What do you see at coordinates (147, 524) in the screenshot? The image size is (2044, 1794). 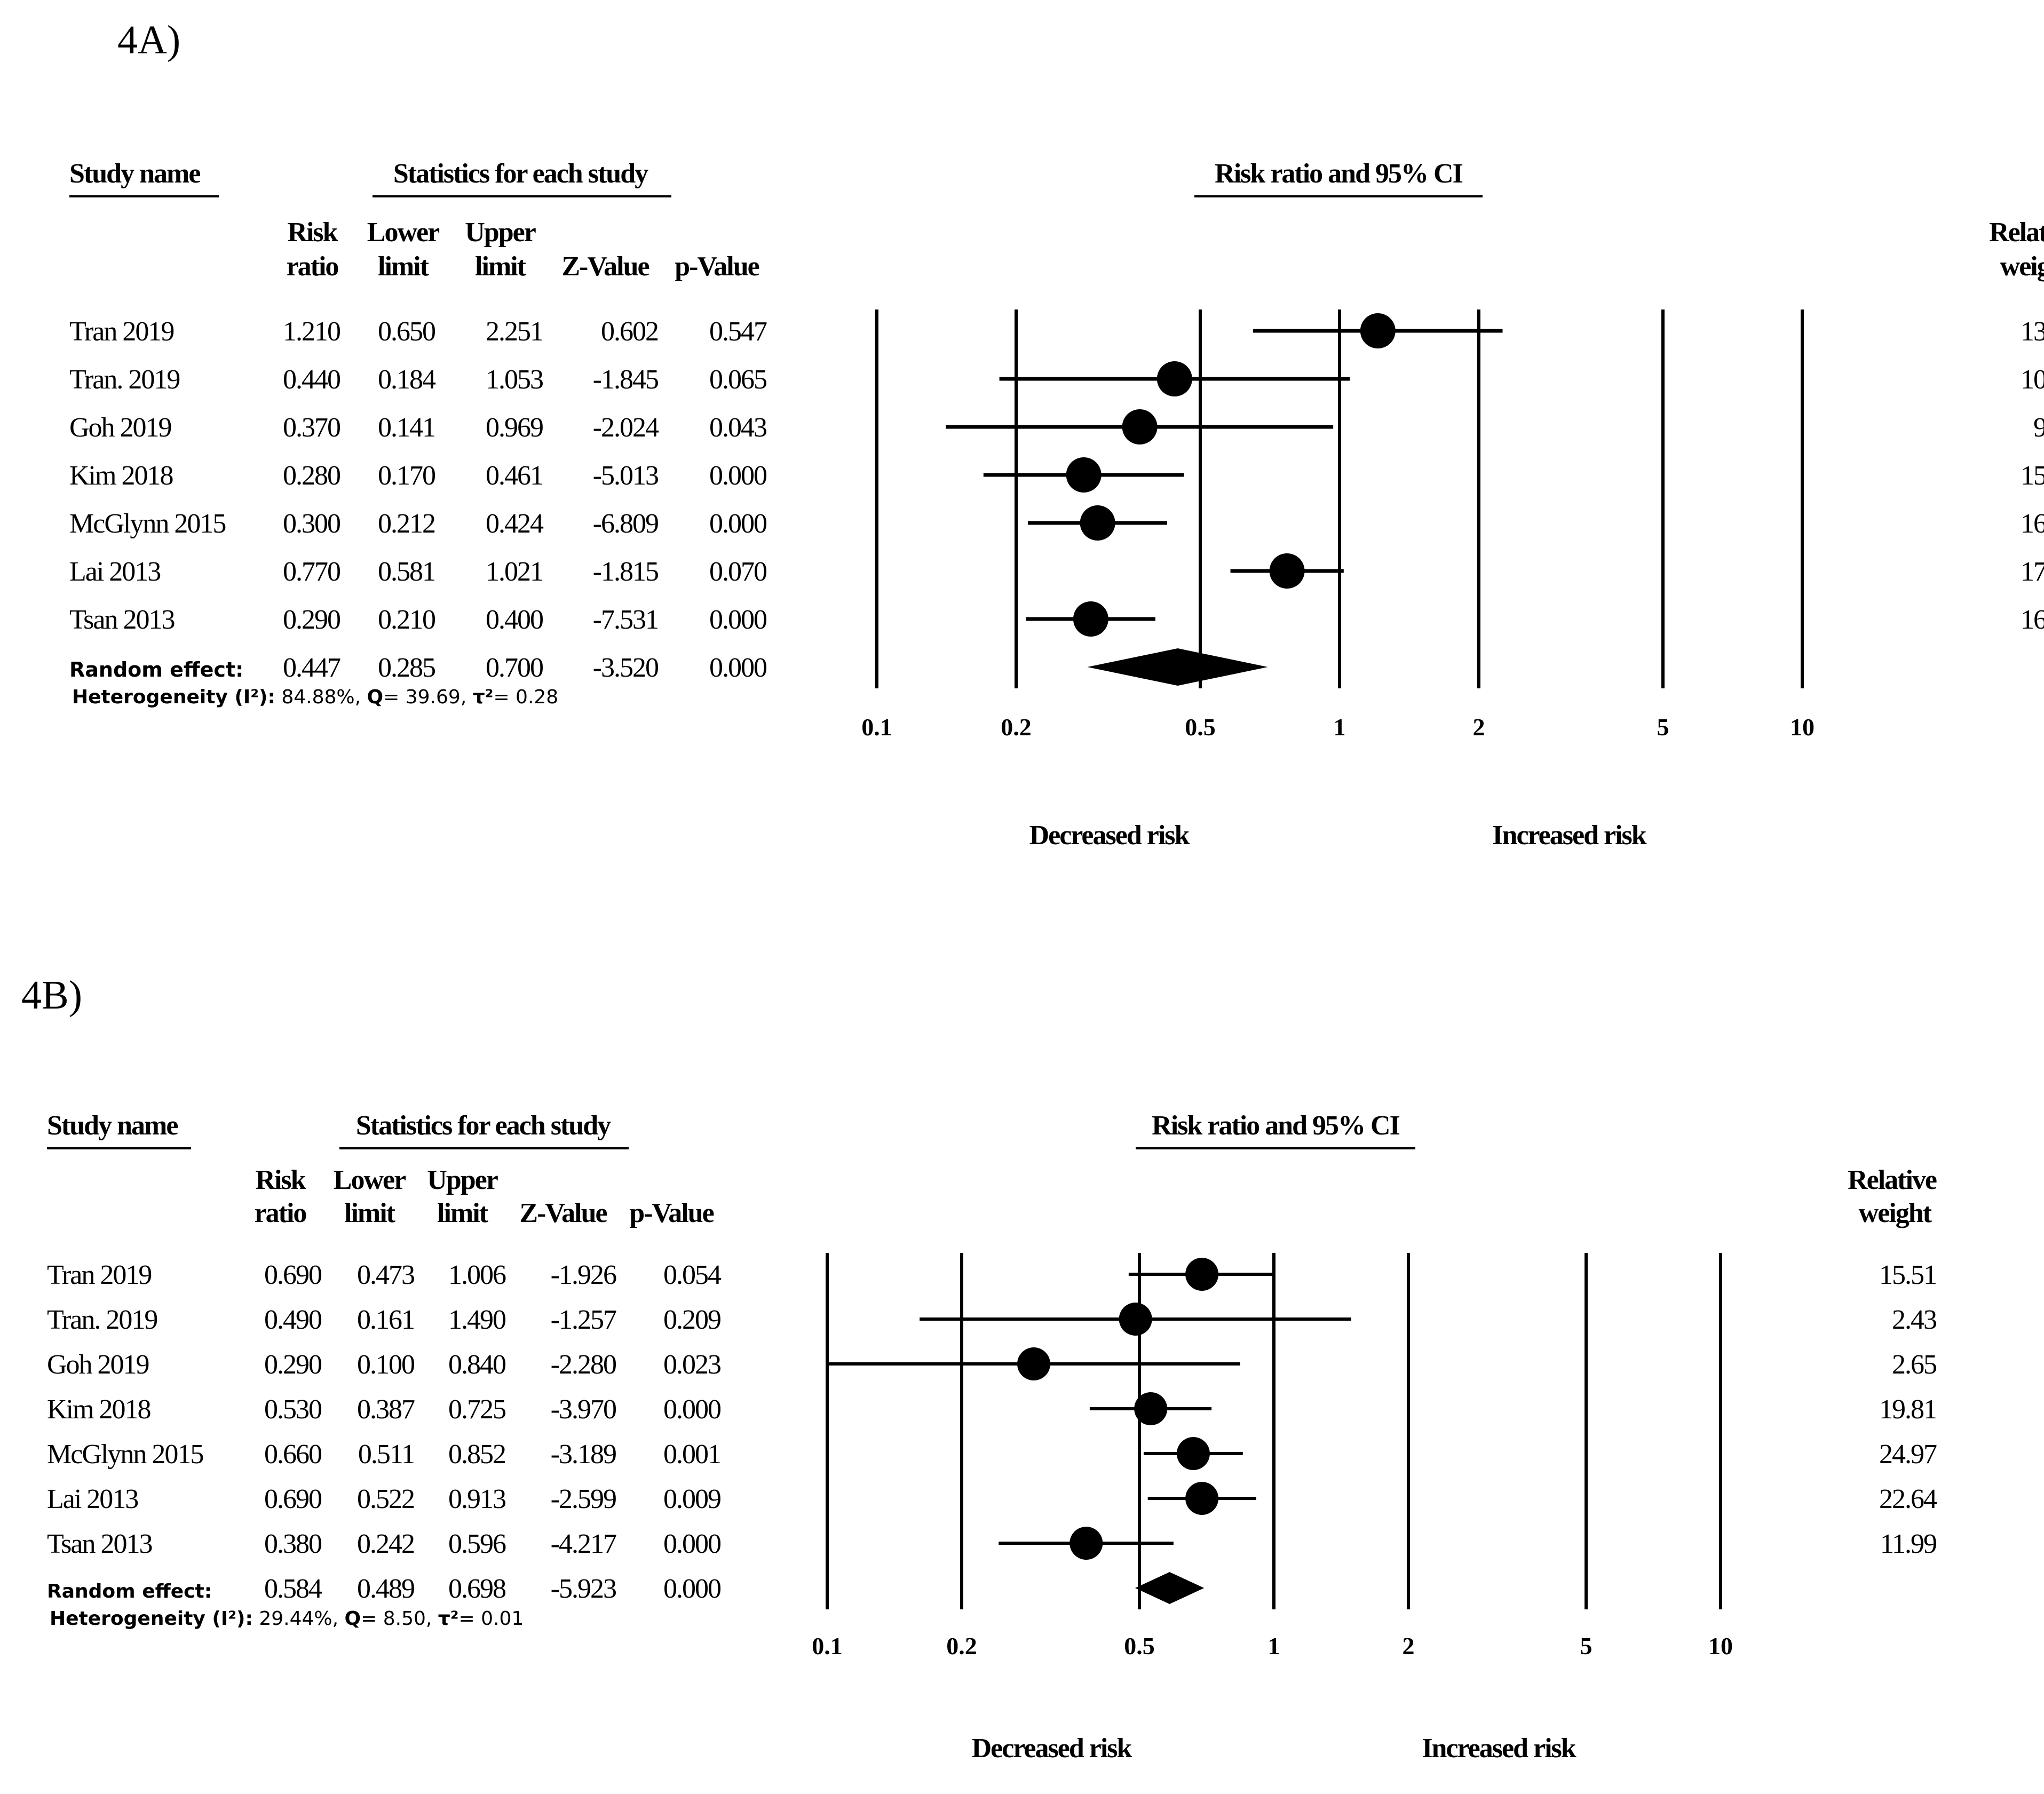 I see `study-name: McGlynn 2015` at bounding box center [147, 524].